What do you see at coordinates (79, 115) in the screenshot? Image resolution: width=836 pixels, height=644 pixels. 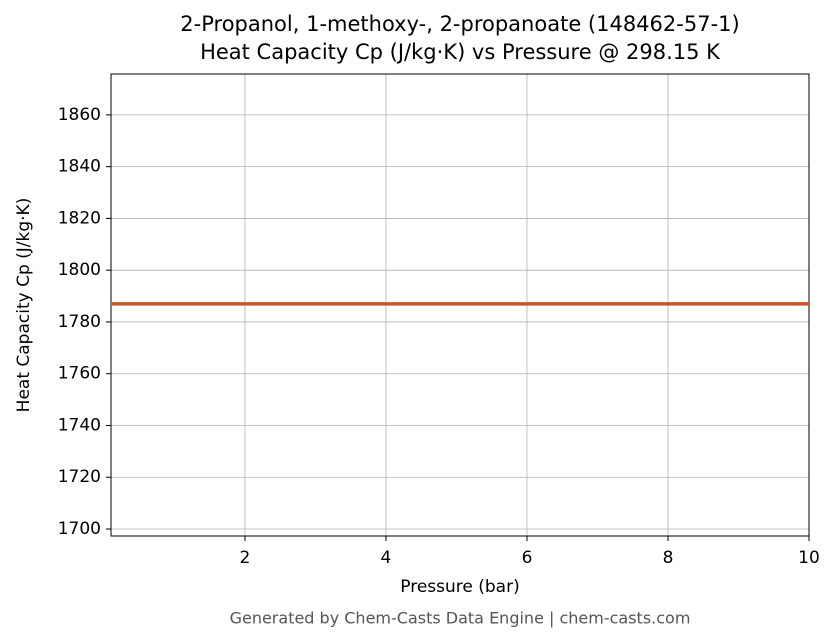 I see `y-tick-label: 1860` at bounding box center [79, 115].